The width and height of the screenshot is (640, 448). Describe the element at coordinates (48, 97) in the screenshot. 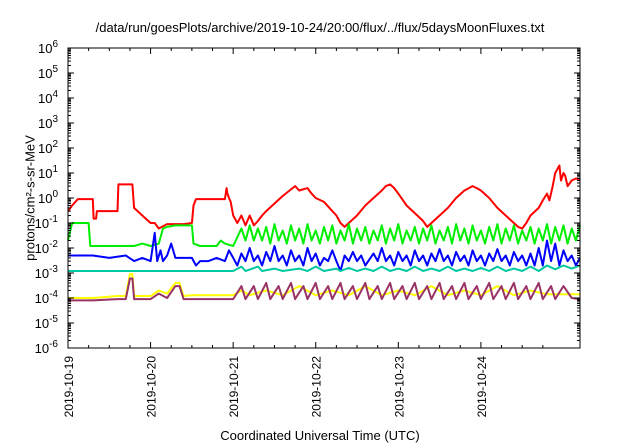

I see `y-tick-label: 10⁴` at that location.